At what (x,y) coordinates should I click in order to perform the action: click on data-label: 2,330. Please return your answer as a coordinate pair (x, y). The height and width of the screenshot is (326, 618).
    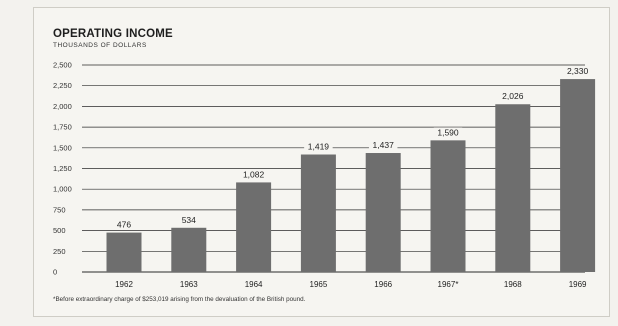
    Looking at the image, I should click on (578, 71).